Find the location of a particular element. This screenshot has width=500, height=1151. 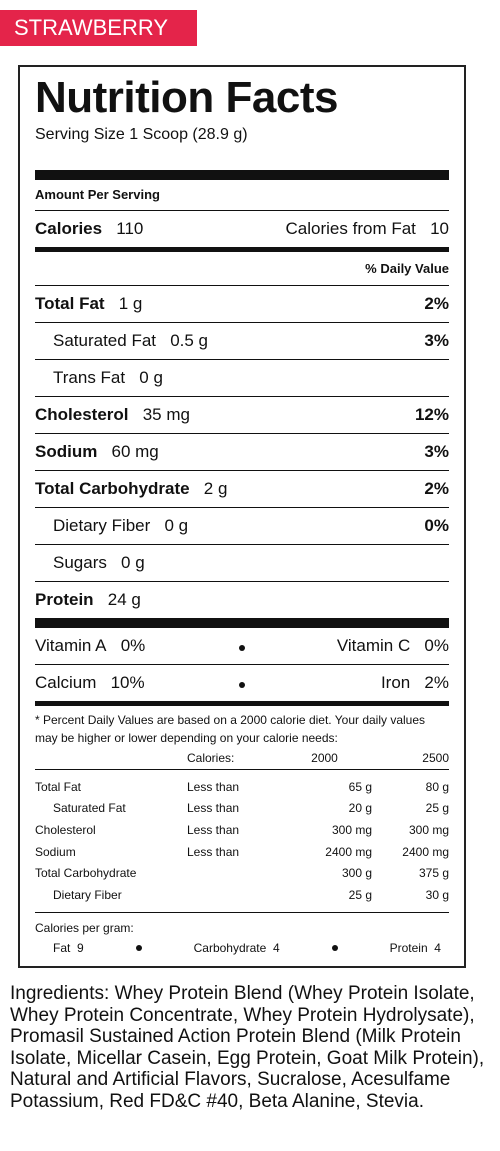

reference-high: 80 g is located at coordinates (437, 786).